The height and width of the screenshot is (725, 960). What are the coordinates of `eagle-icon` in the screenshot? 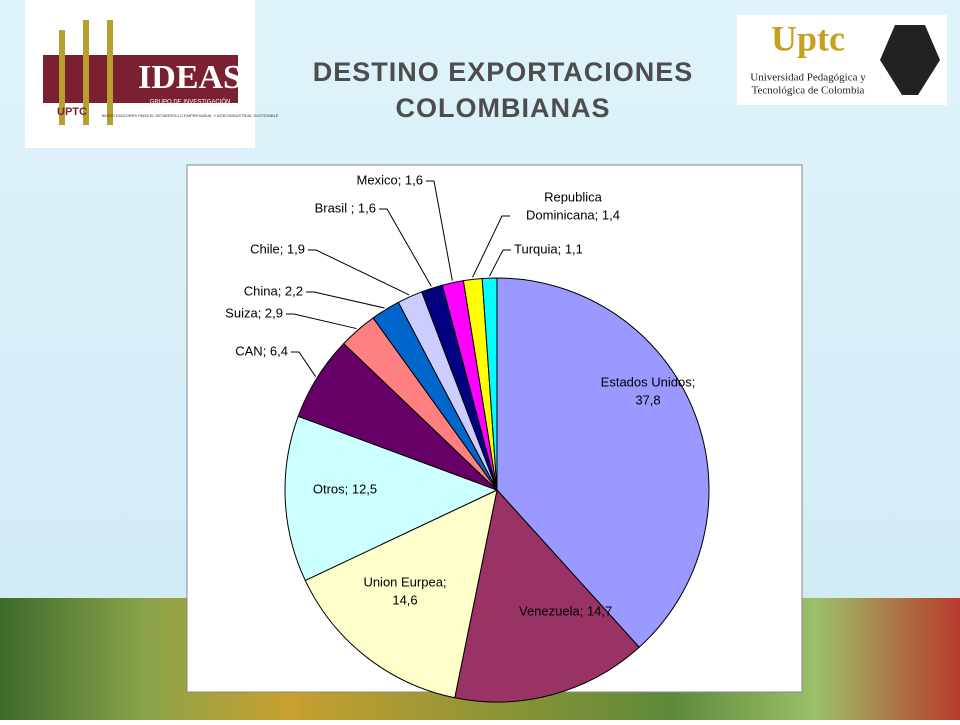 It's located at (910, 60).